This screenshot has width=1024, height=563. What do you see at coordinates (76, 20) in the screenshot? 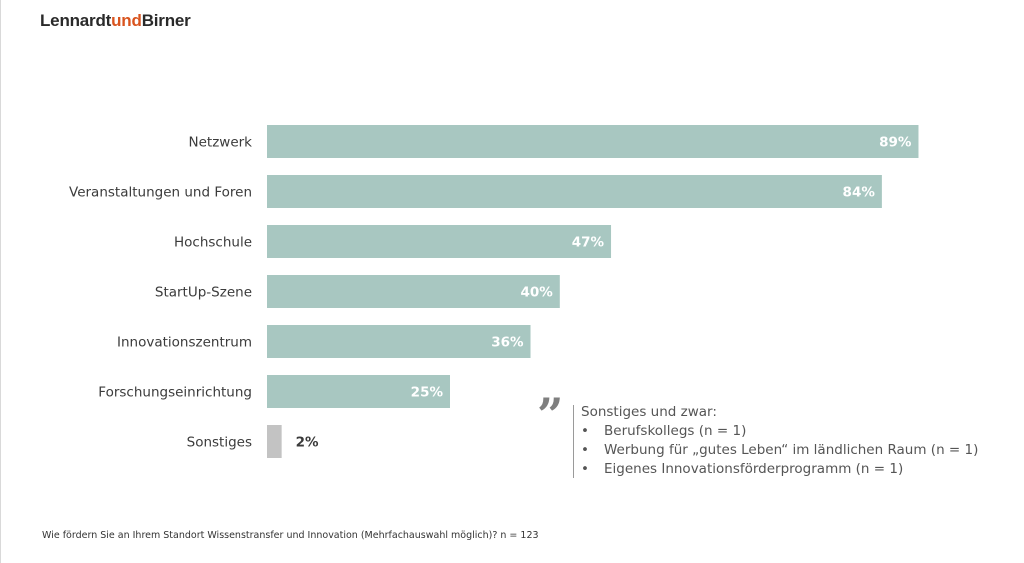
I see `brand-logo-part1: Lennardt` at bounding box center [76, 20].